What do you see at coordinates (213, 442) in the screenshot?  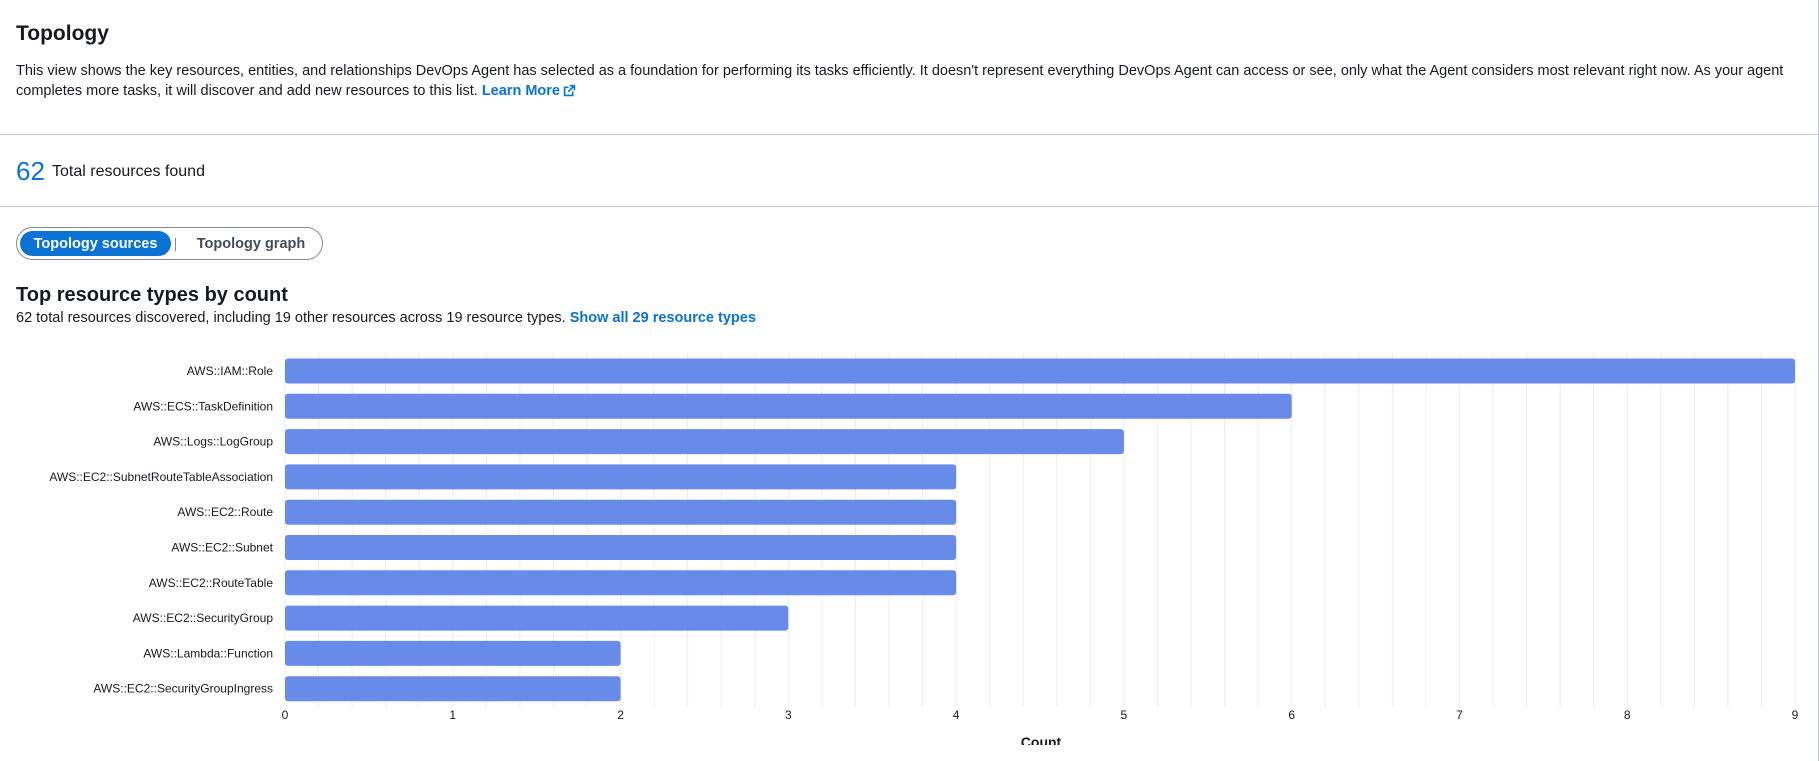 I see `chart-category-label: AWS::Logs::LogGroup` at bounding box center [213, 442].